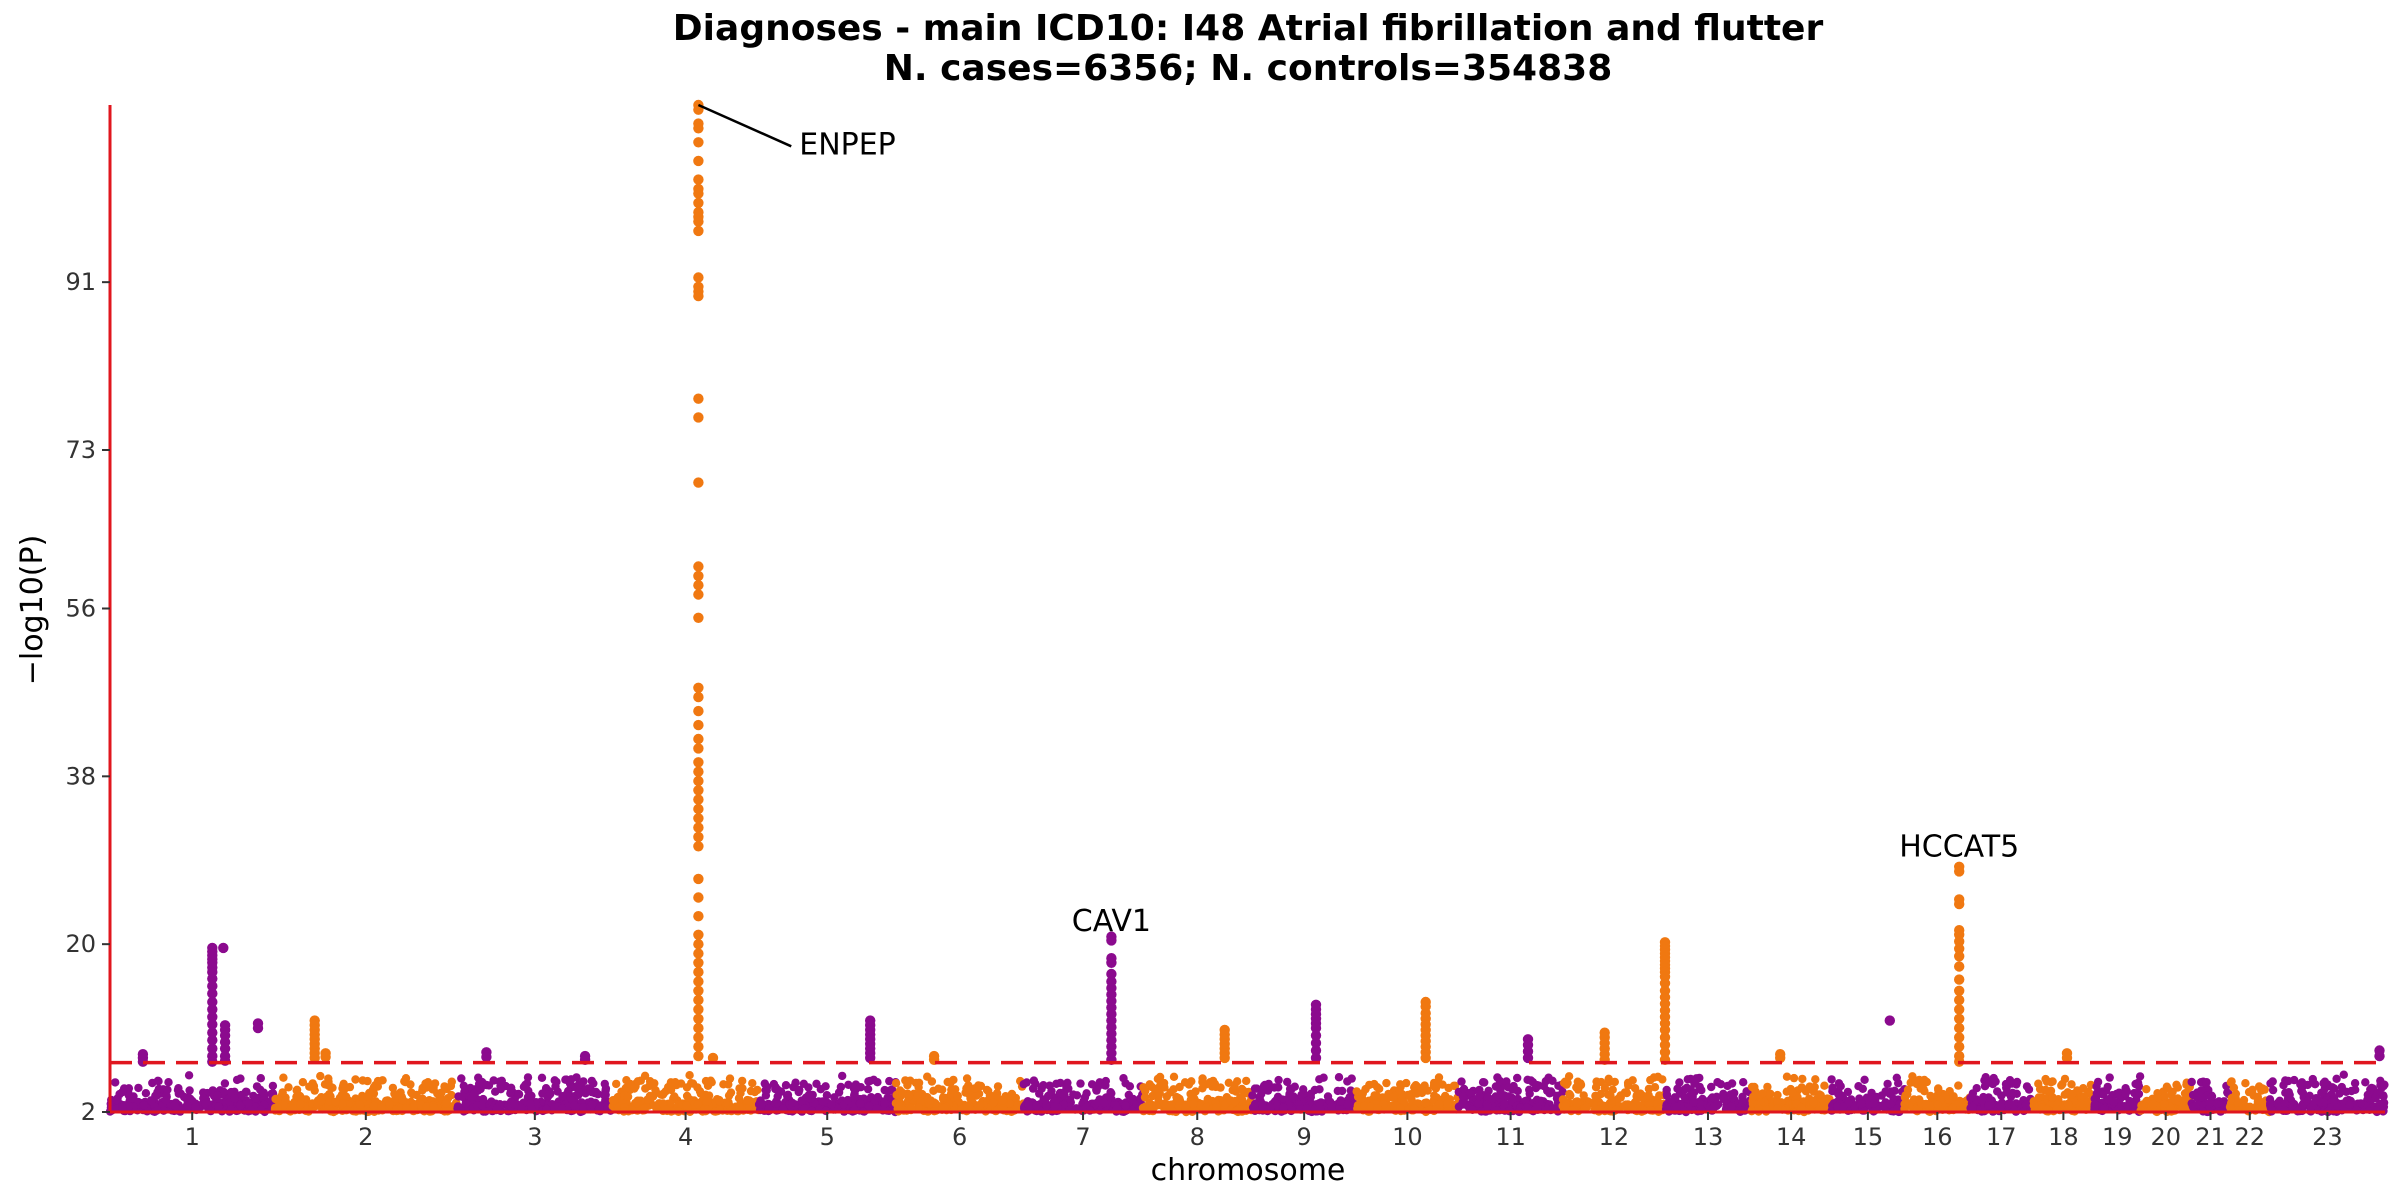 The height and width of the screenshot is (1200, 2400). Describe the element at coordinates (827, 1137) in the screenshot. I see `x-tick-label: 5` at that location.